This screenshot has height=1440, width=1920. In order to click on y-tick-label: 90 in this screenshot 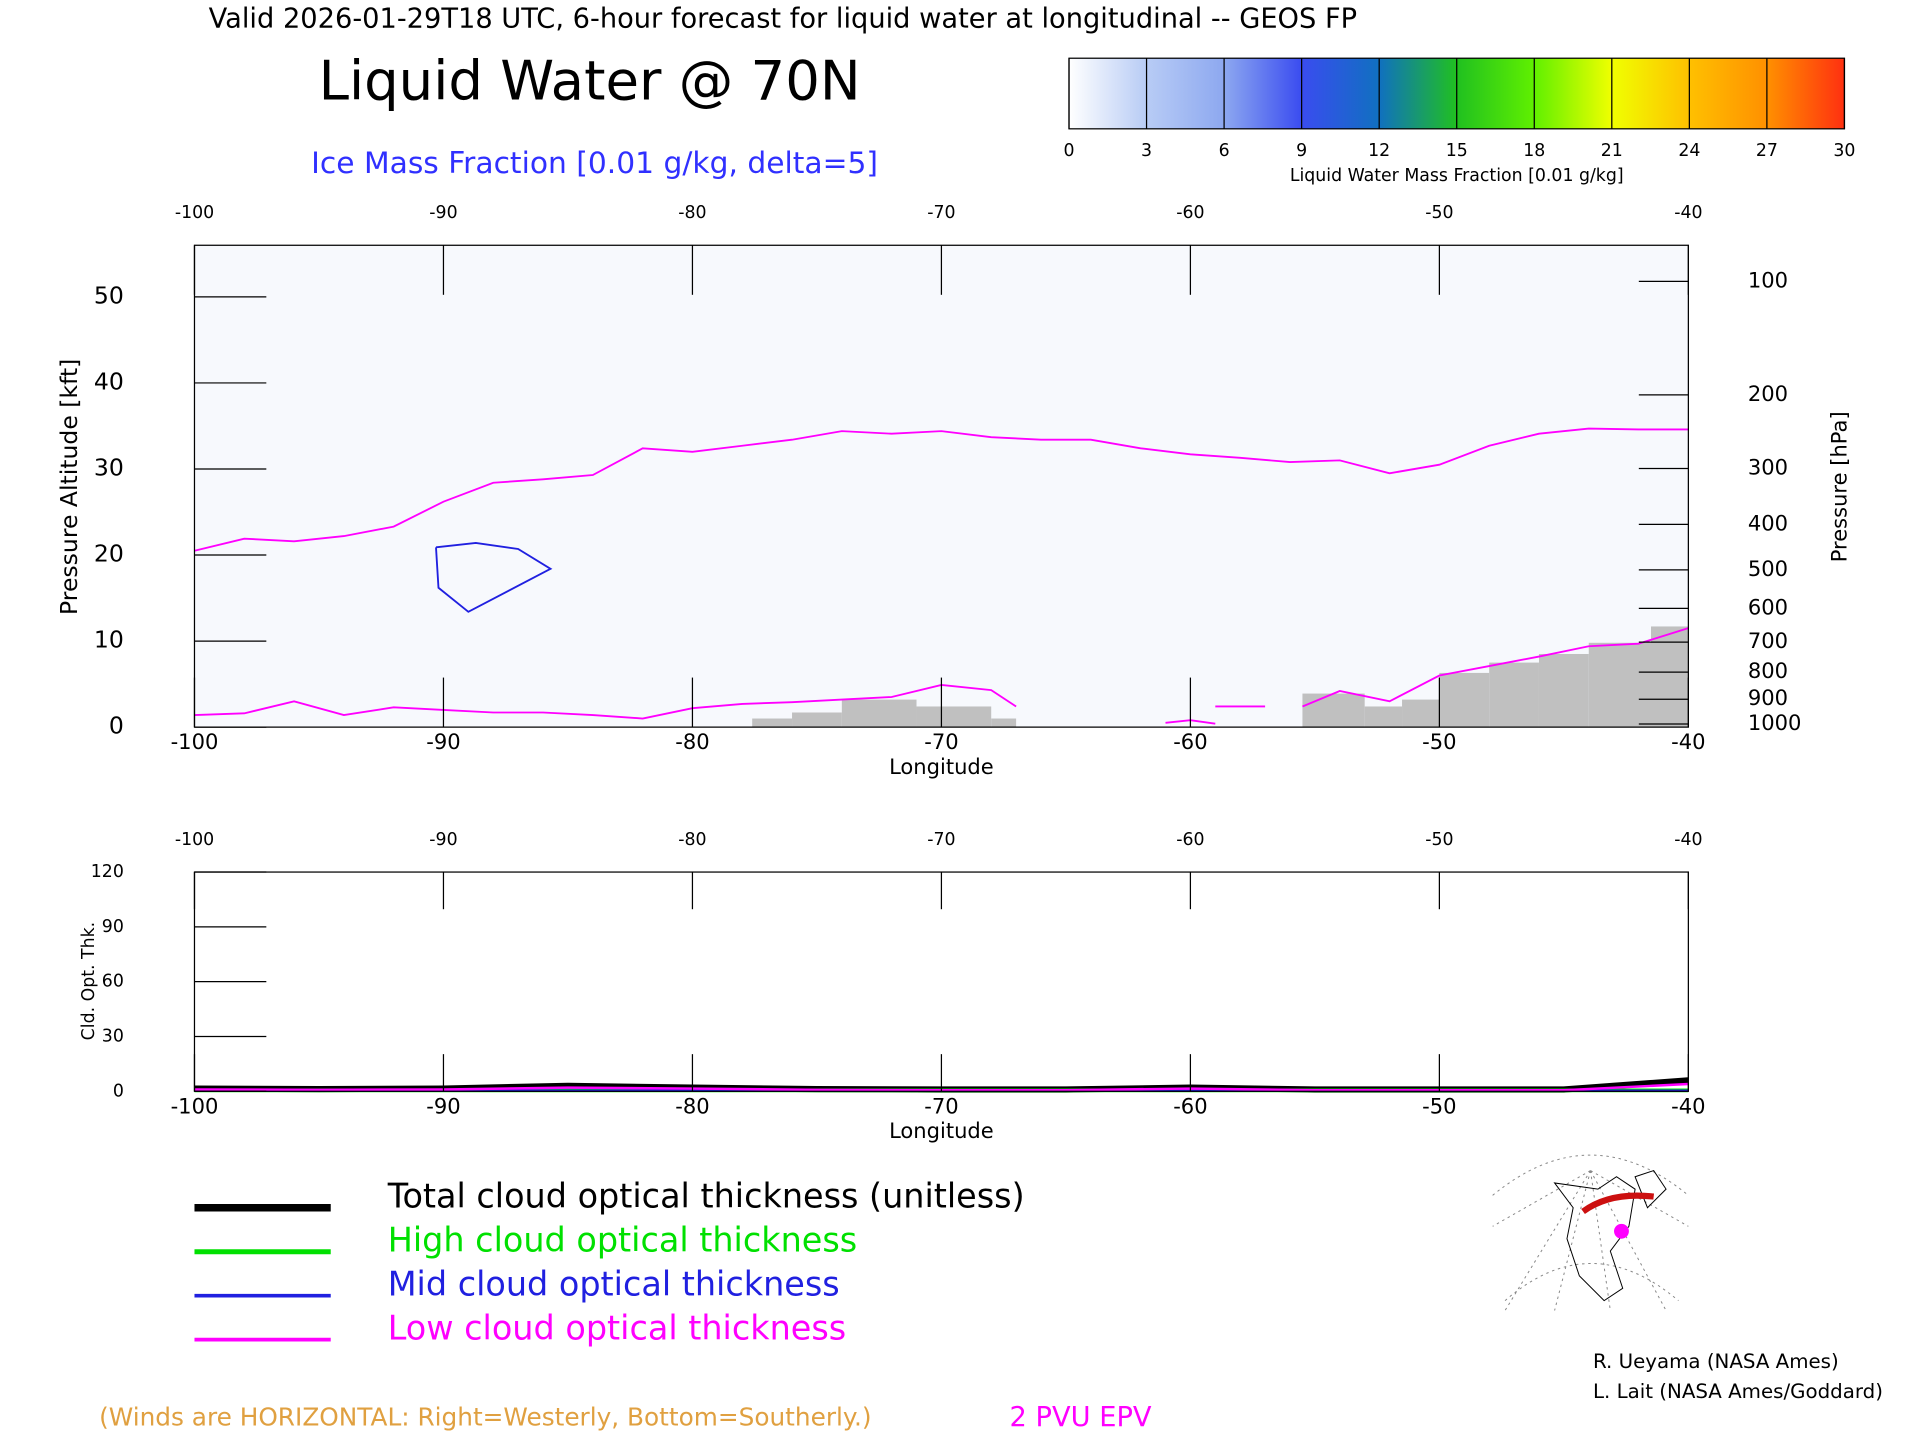, I will do `click(113, 927)`.